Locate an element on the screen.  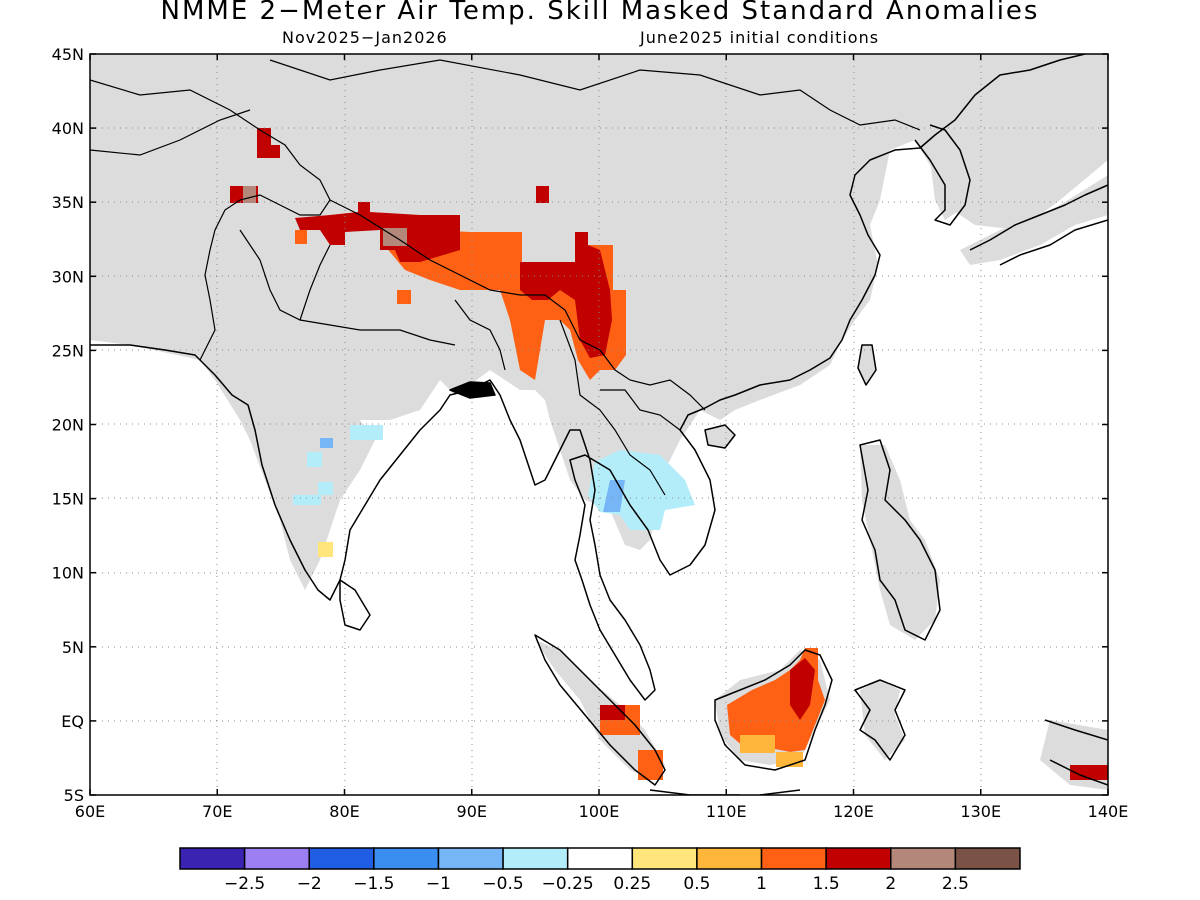
anomaly-tibet-se is located at coordinates (566, 295).